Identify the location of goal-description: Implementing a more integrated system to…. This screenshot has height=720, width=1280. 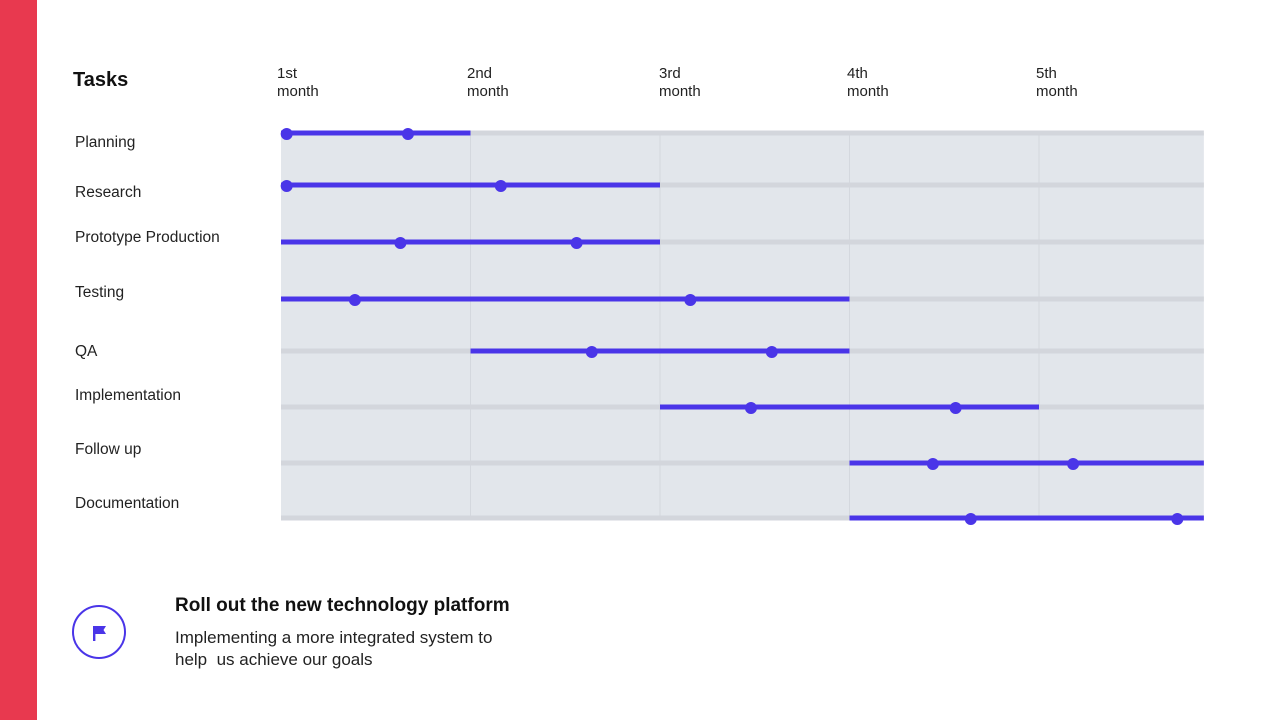
(385, 649).